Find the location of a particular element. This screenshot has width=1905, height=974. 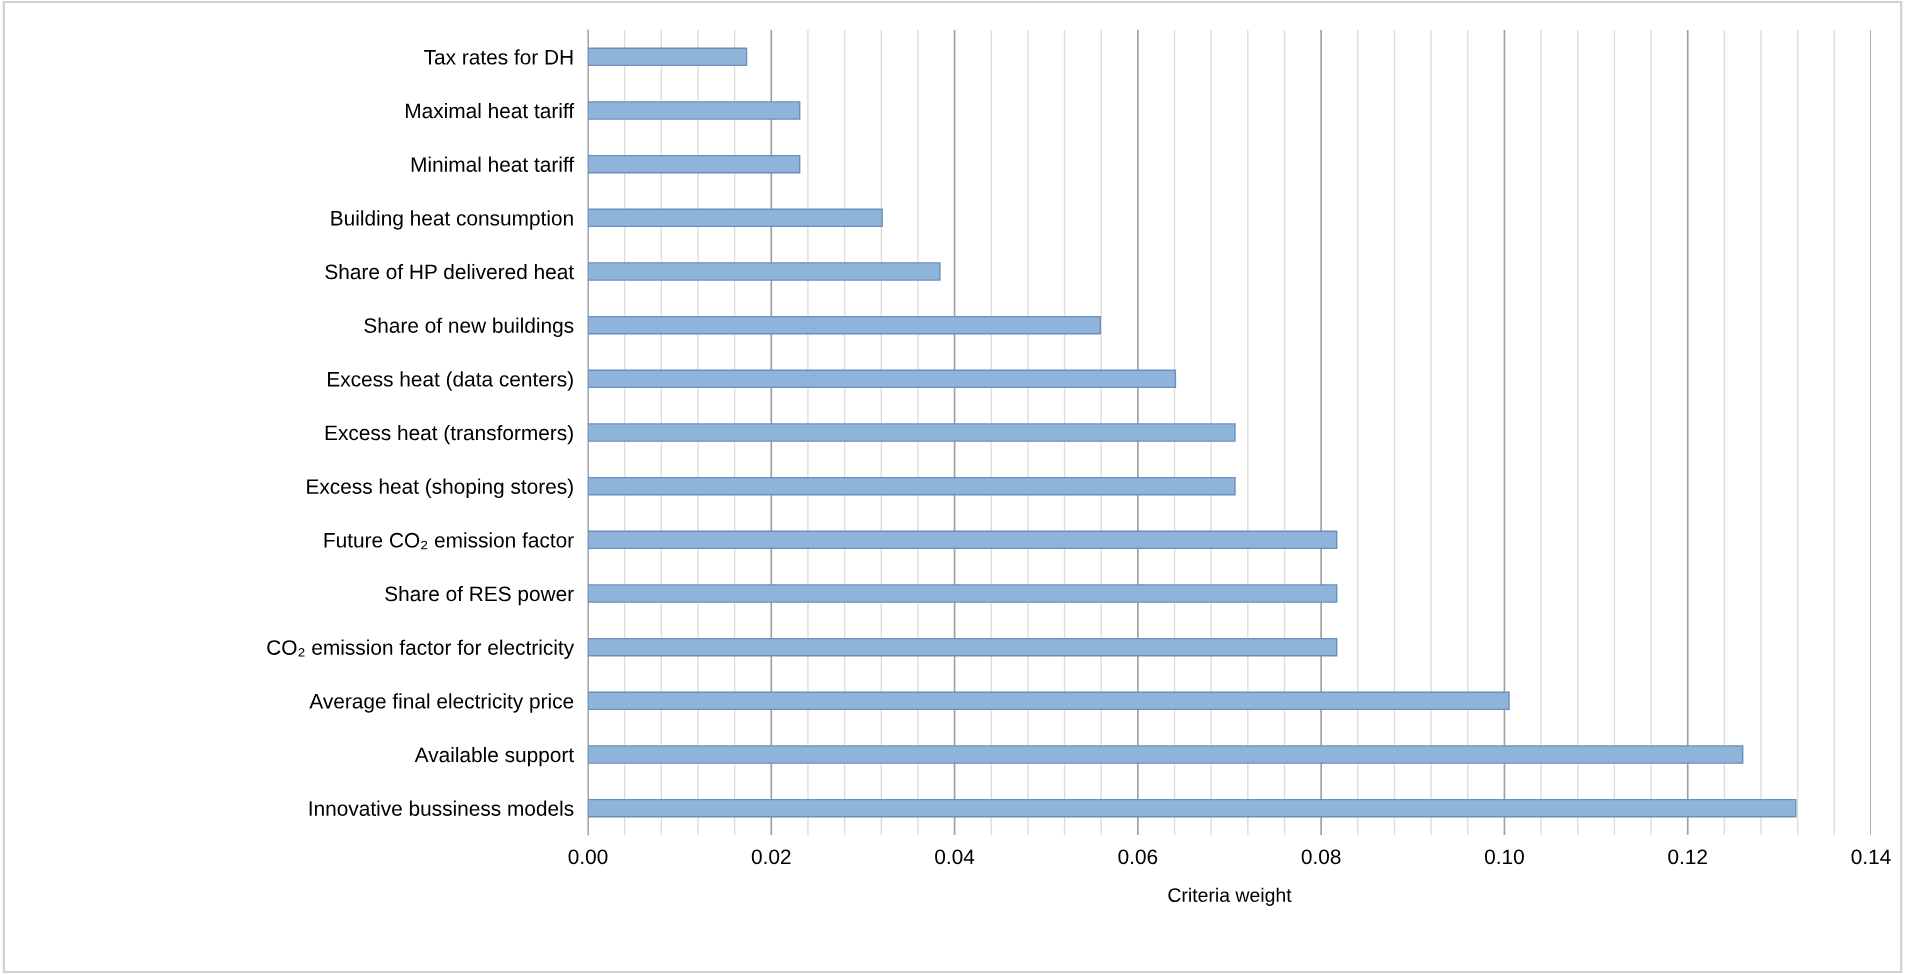

y-tick-label: Tax rates for DH is located at coordinates (498, 57).